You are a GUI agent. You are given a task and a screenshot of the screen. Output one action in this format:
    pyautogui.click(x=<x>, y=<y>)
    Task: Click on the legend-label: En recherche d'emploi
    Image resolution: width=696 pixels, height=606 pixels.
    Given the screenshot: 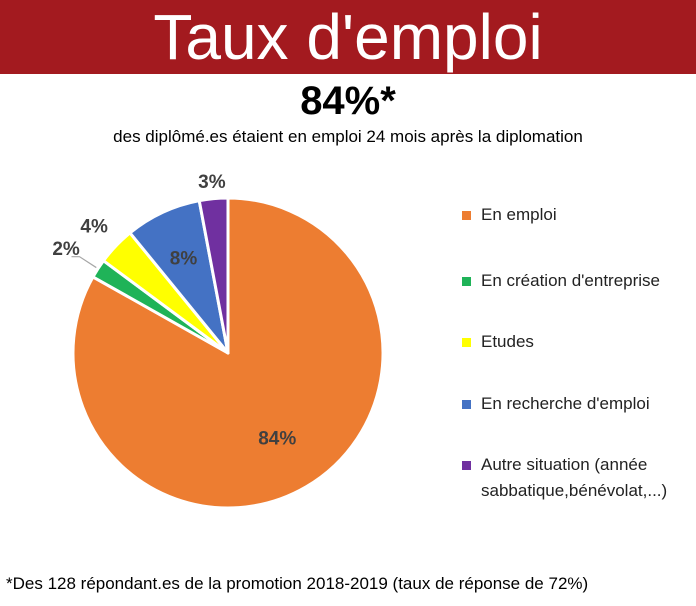 What is the action you would take?
    pyautogui.click(x=565, y=403)
    